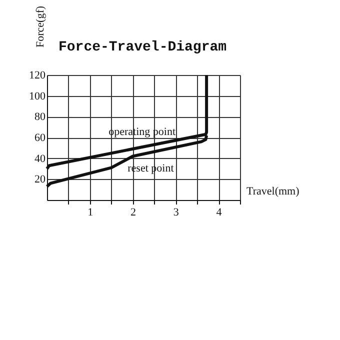  I want to click on y-axis-title: Force(gf), so click(40, 27).